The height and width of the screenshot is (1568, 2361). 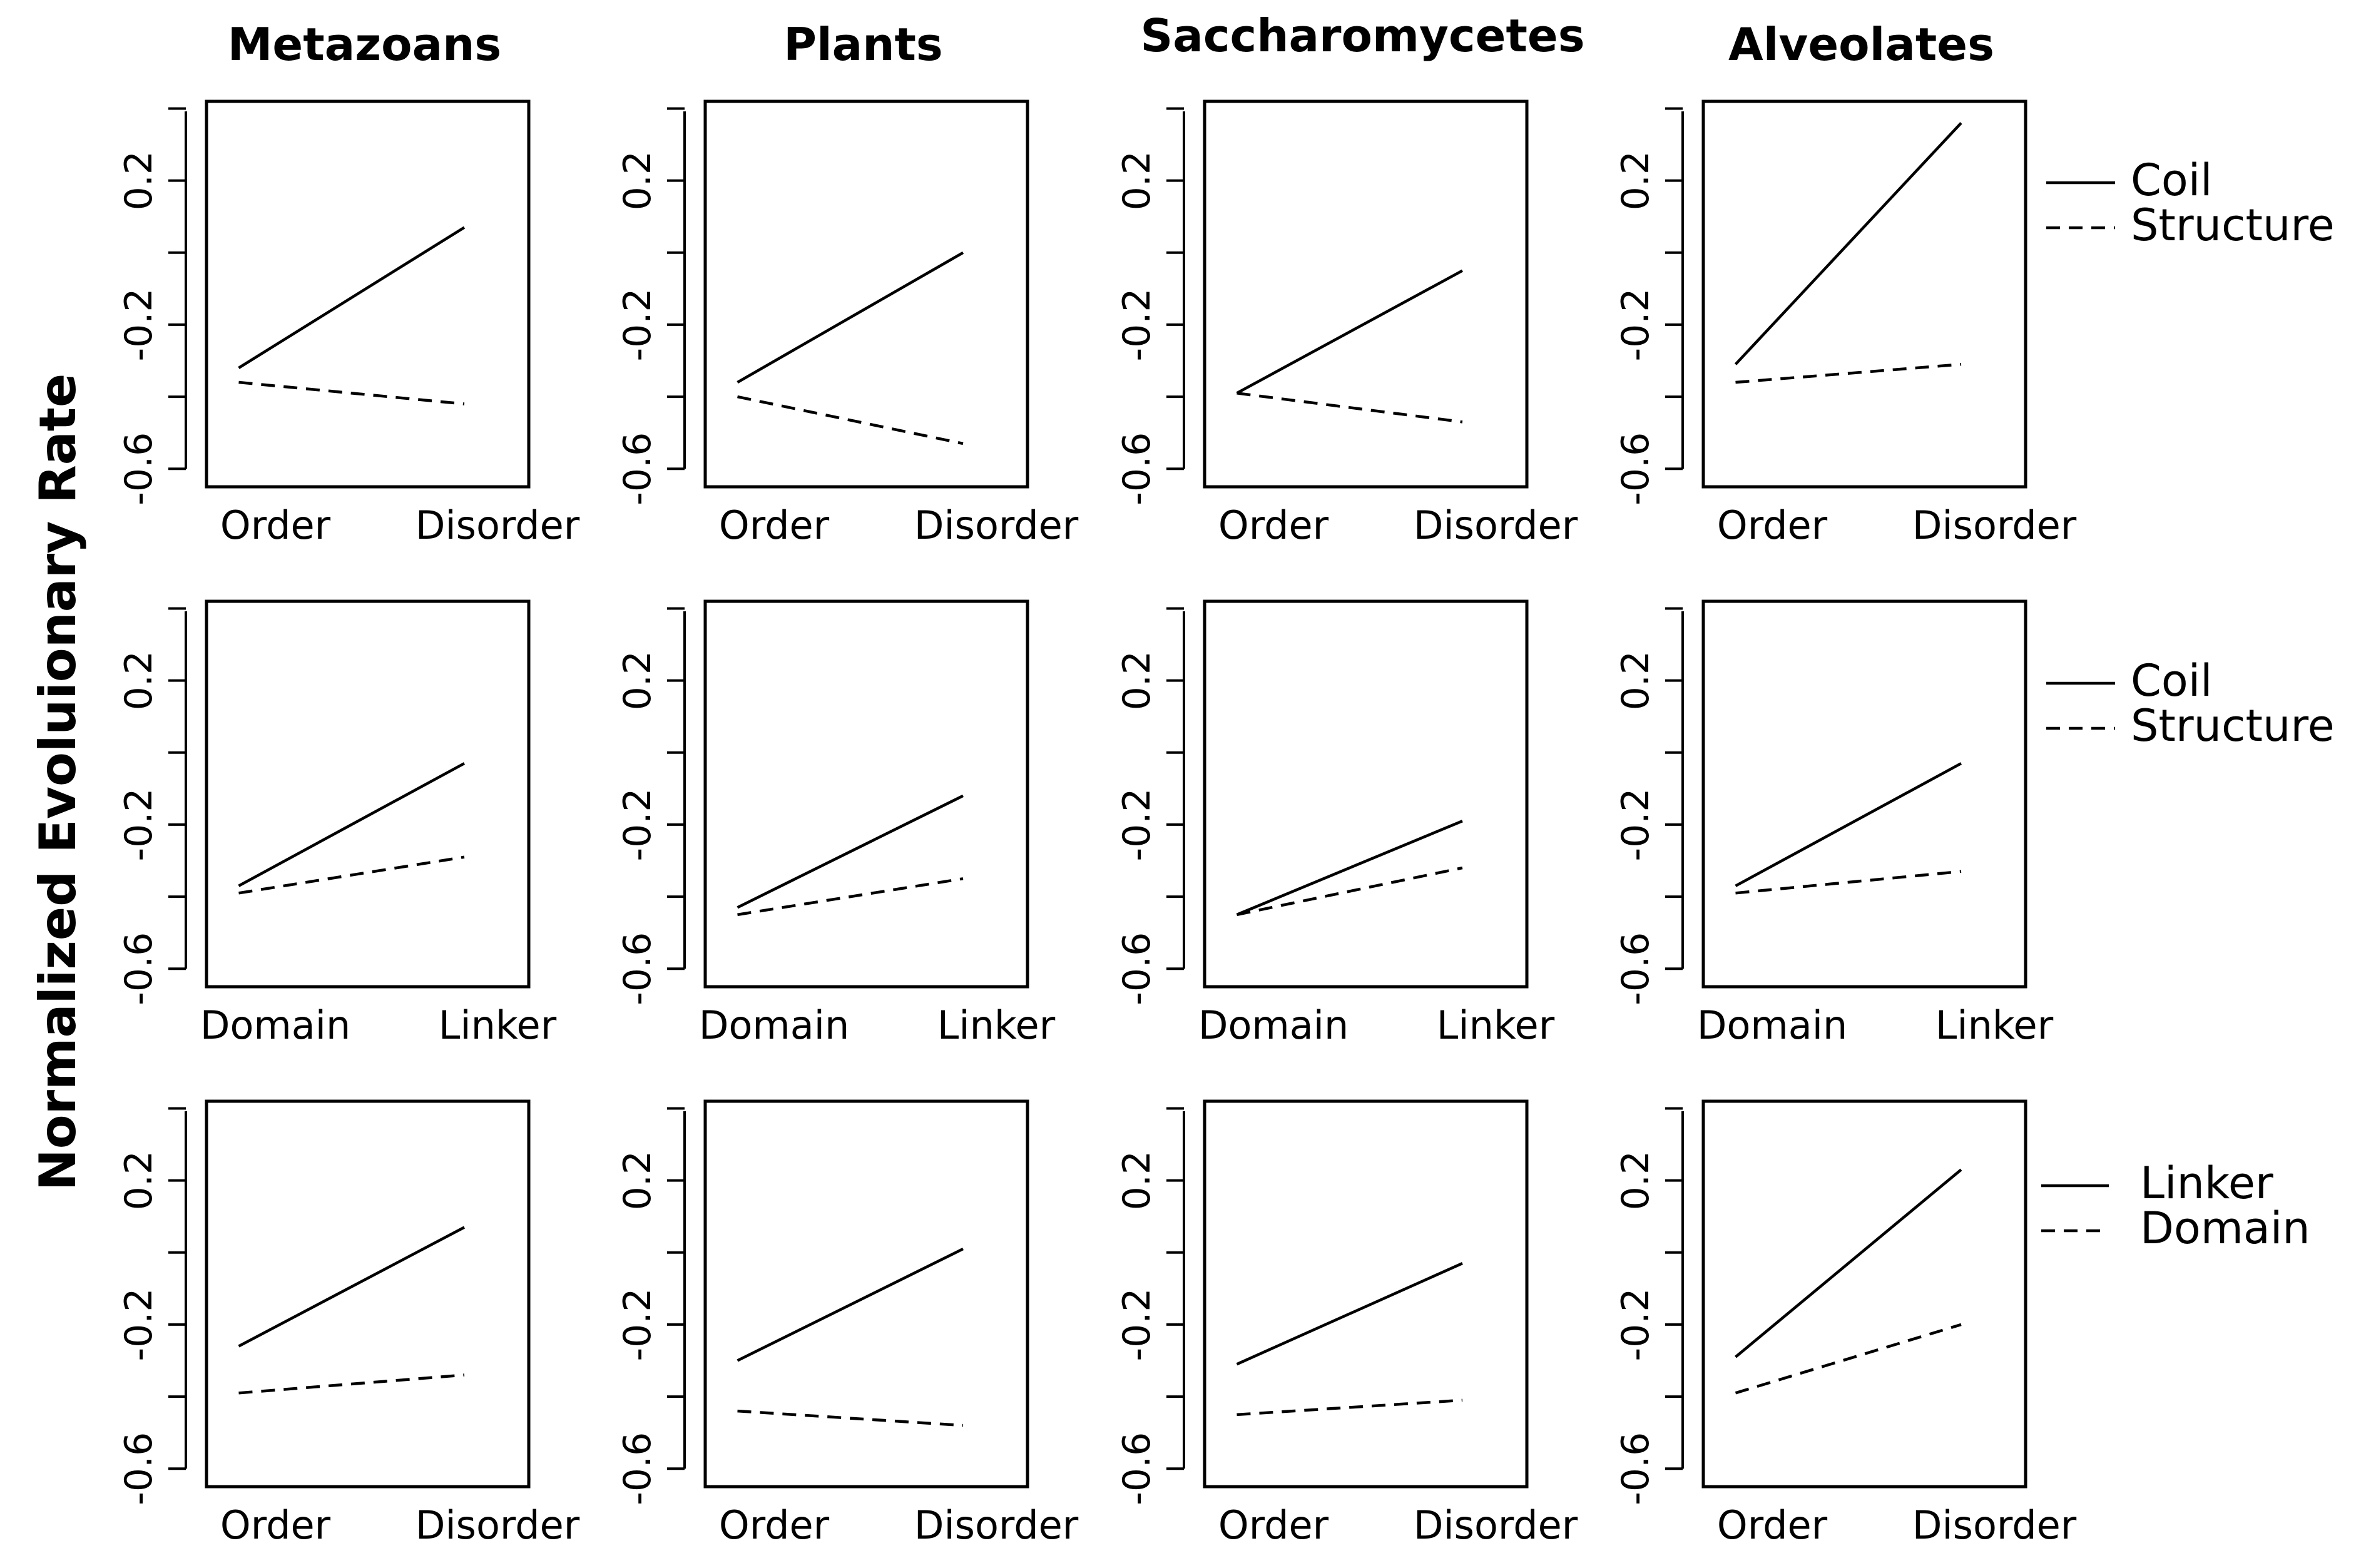 I want to click on panel-r0-c2: 0.2 -0.2 -0.6 Order Disorder, so click(x=1346, y=323).